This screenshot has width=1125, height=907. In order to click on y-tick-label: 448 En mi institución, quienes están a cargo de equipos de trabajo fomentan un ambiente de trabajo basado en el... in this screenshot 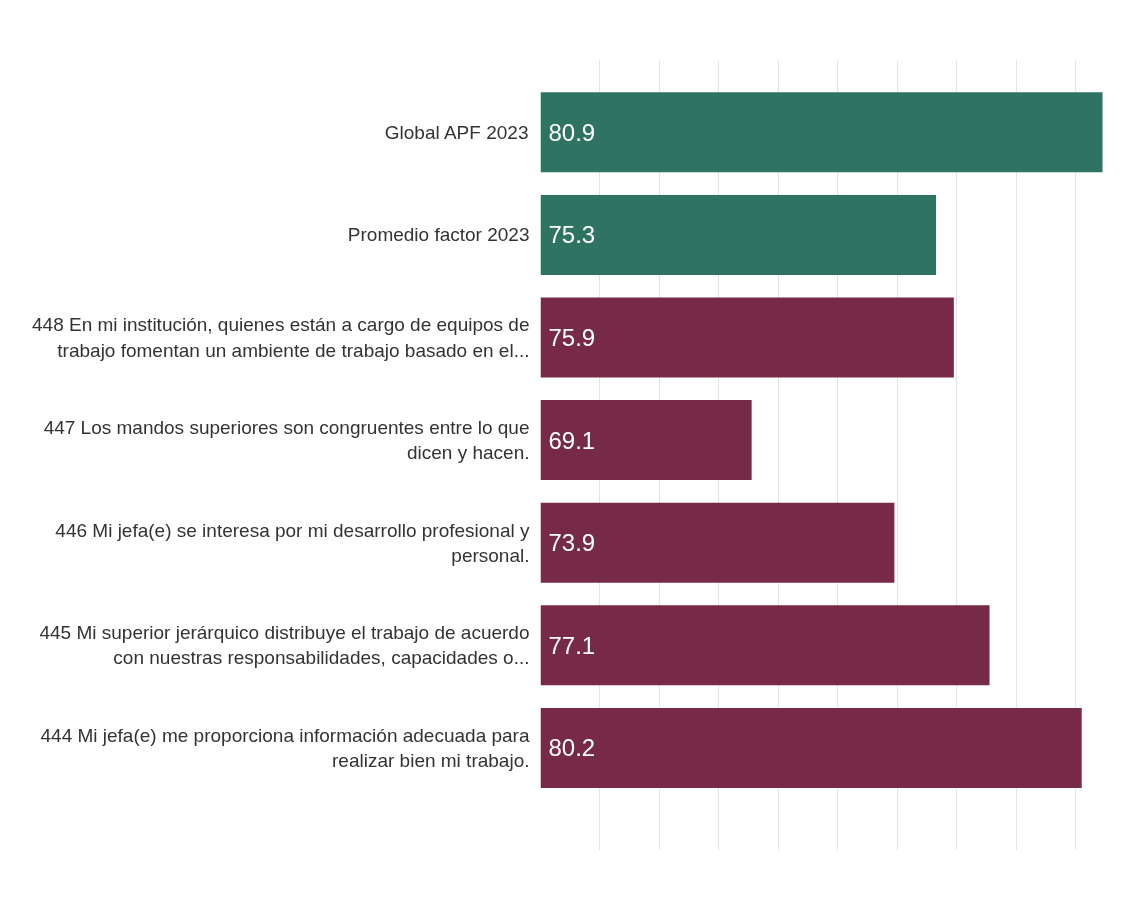, I will do `click(281, 337)`.